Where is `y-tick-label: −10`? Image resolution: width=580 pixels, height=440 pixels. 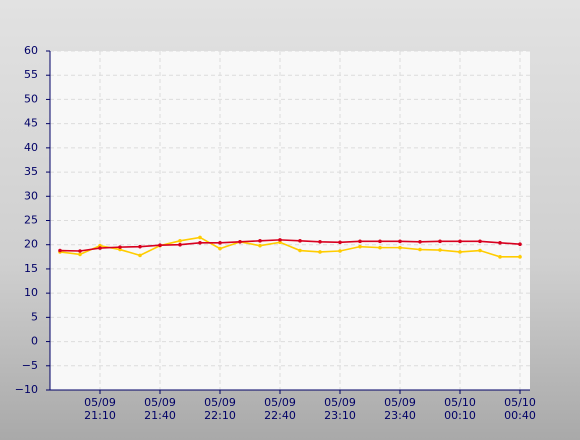
y-tick-label: −10 is located at coordinates (26, 389).